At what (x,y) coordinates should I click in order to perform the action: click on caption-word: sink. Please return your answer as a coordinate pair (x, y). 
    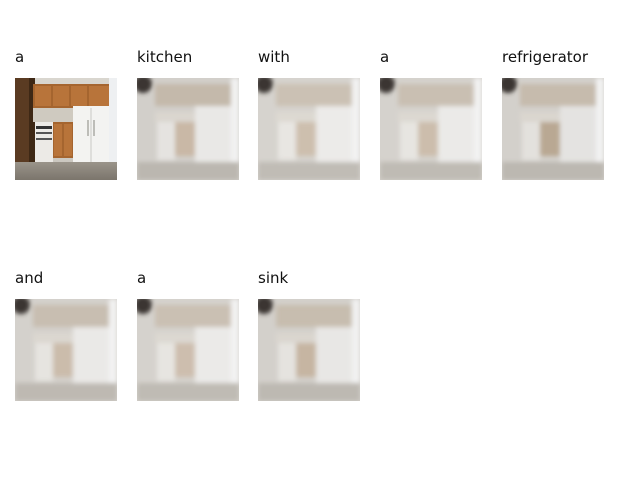
    Looking at the image, I should click on (273, 278).